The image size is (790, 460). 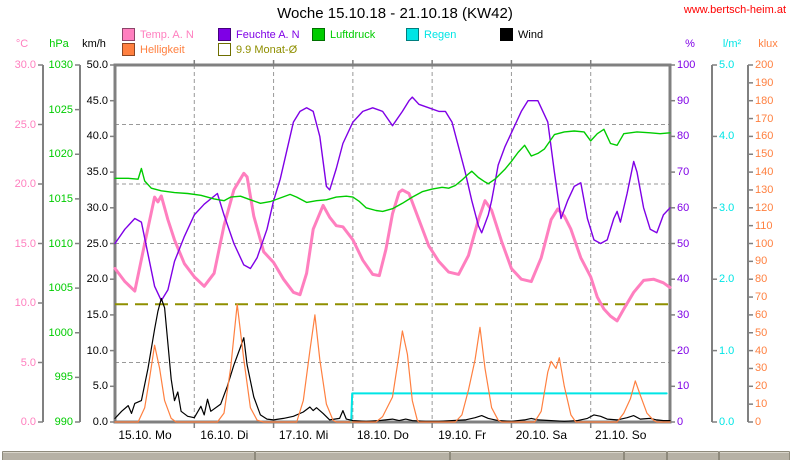 What do you see at coordinates (761, 368) in the screenshot?
I see `axis-tick-label-klux: 30` at bounding box center [761, 368].